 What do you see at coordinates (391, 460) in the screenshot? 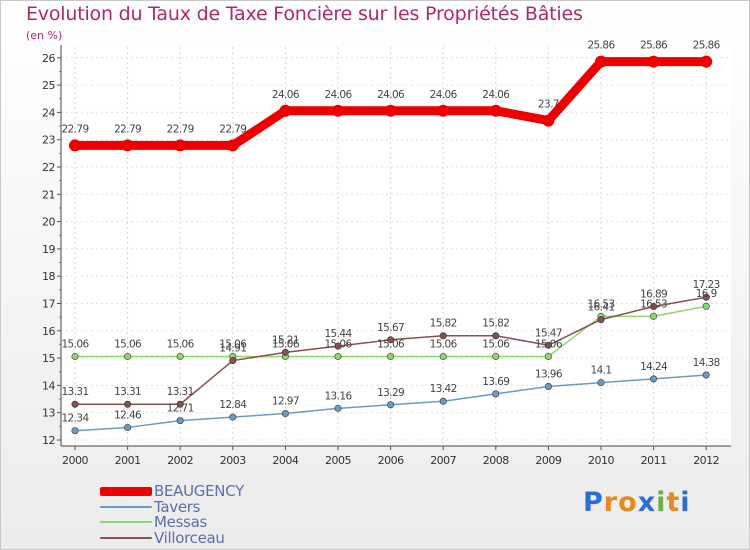
I see `x-tick-label: 2006` at bounding box center [391, 460].